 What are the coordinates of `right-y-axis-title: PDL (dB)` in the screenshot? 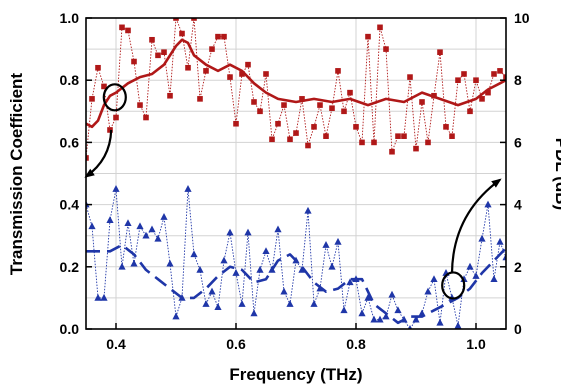 It's located at (556, 174).